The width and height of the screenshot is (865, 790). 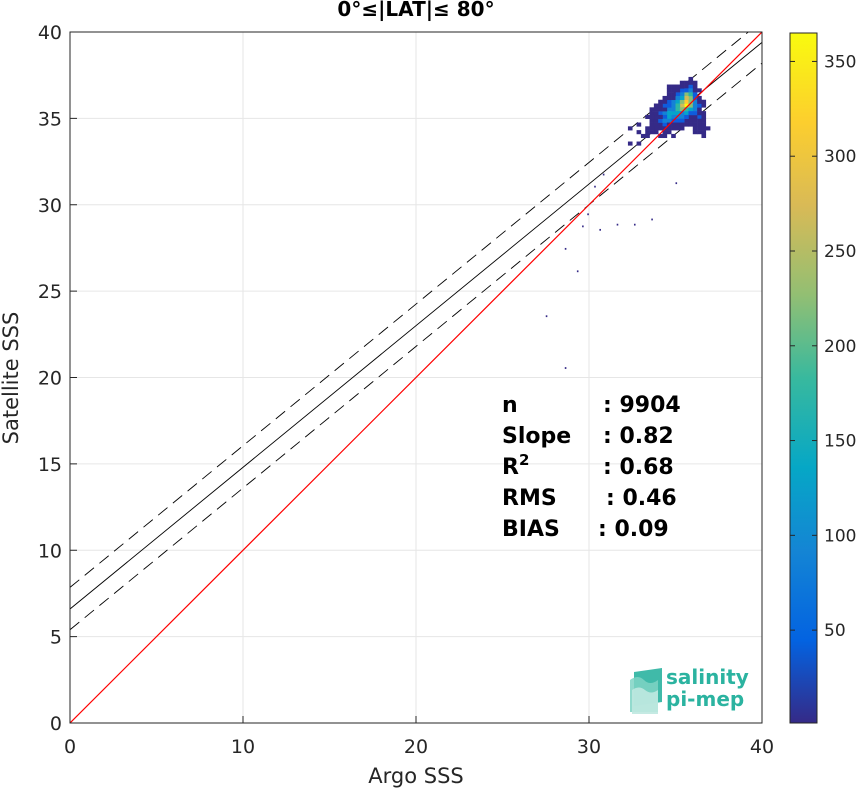 I want to click on logo-line2: pi-mep, so click(x=705, y=699).